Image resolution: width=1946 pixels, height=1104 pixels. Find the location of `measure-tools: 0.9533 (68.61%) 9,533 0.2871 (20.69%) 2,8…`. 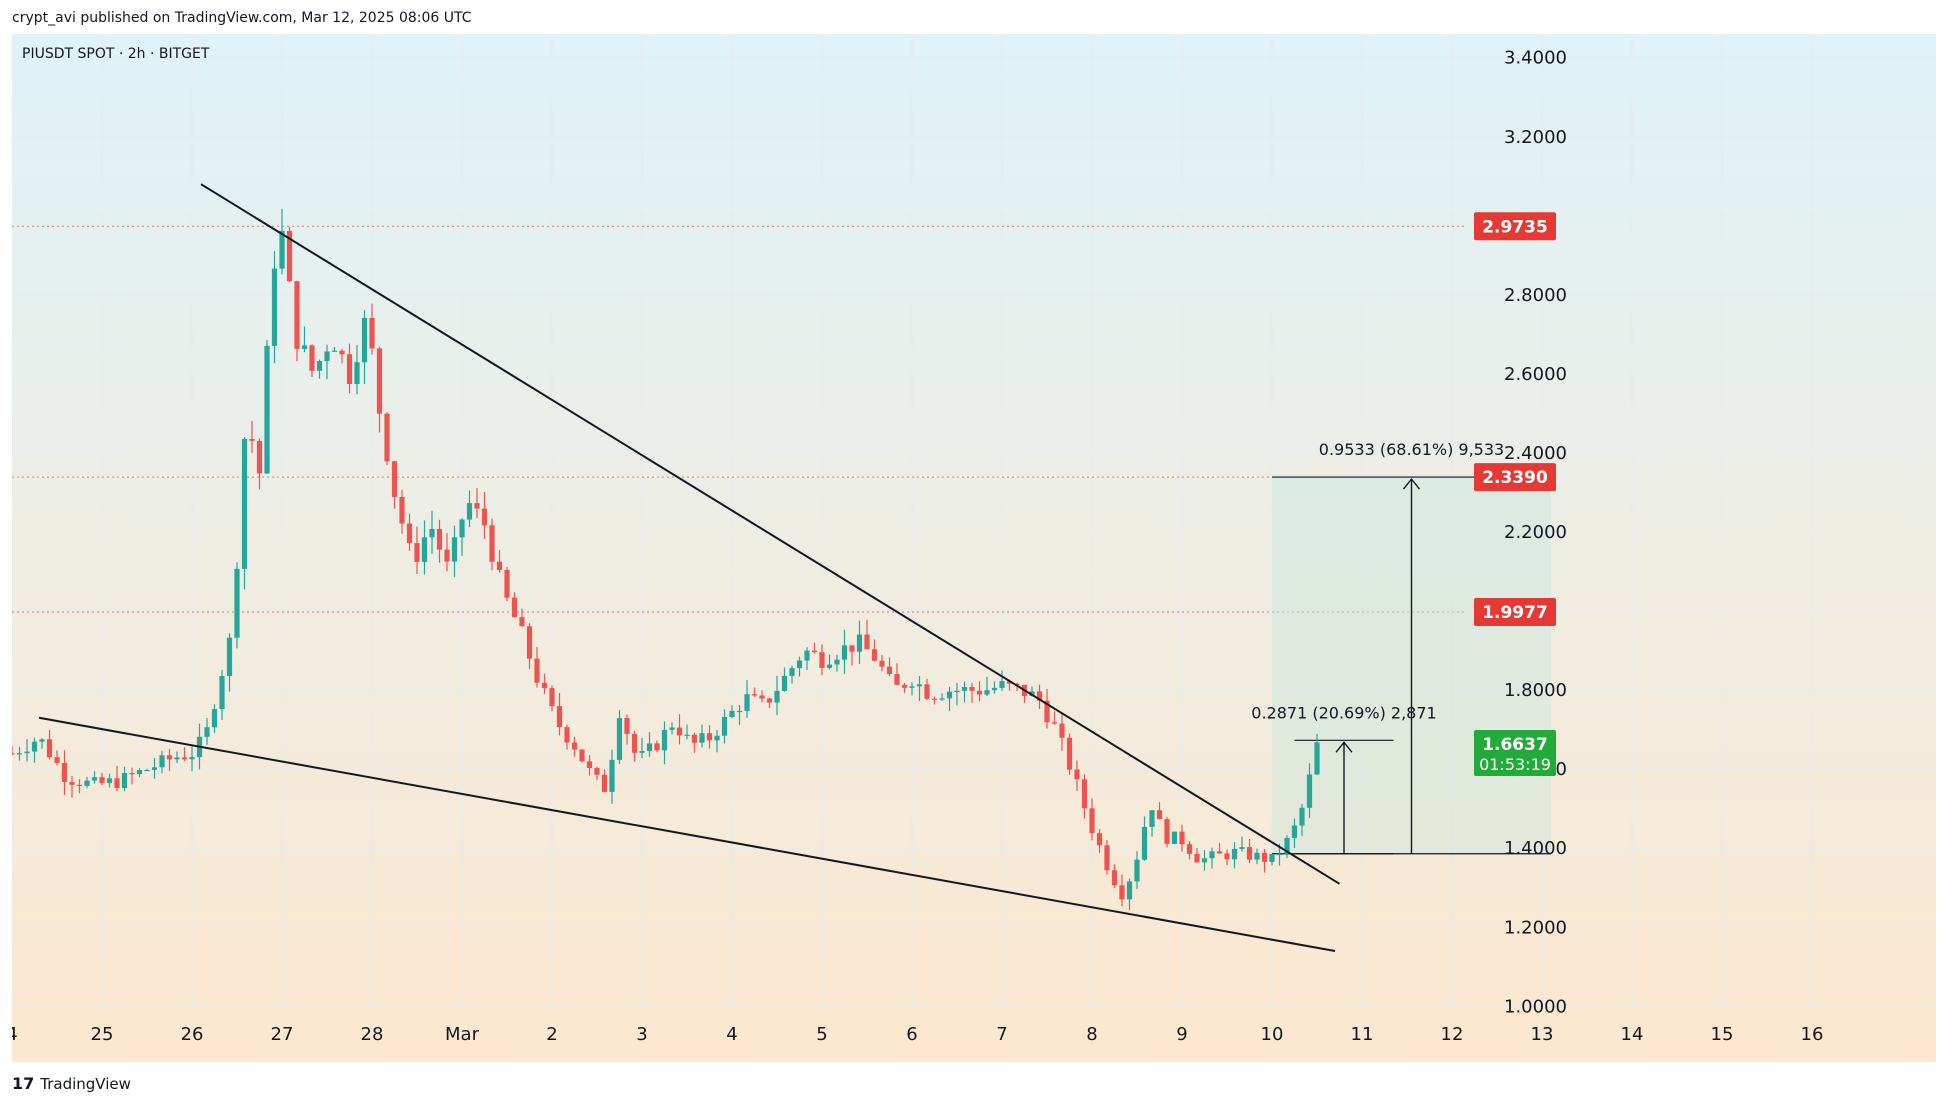

measure-tools: 0.9533 (68.61%) 9,533 0.2871 (20.69%) 2,8… is located at coordinates (1401, 647).